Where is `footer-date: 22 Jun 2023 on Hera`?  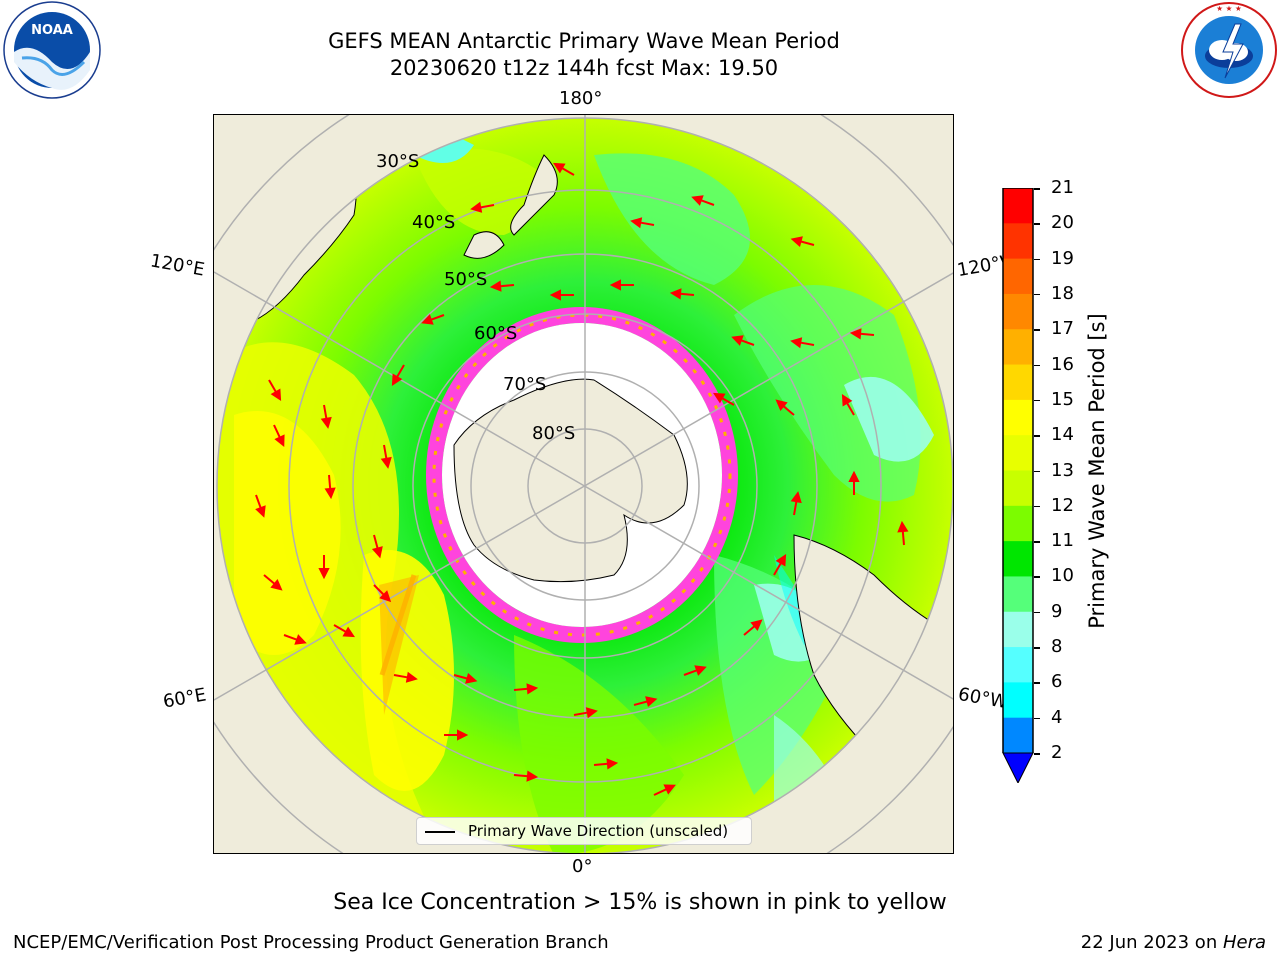 footer-date: 22 Jun 2023 on Hera is located at coordinates (1173, 942).